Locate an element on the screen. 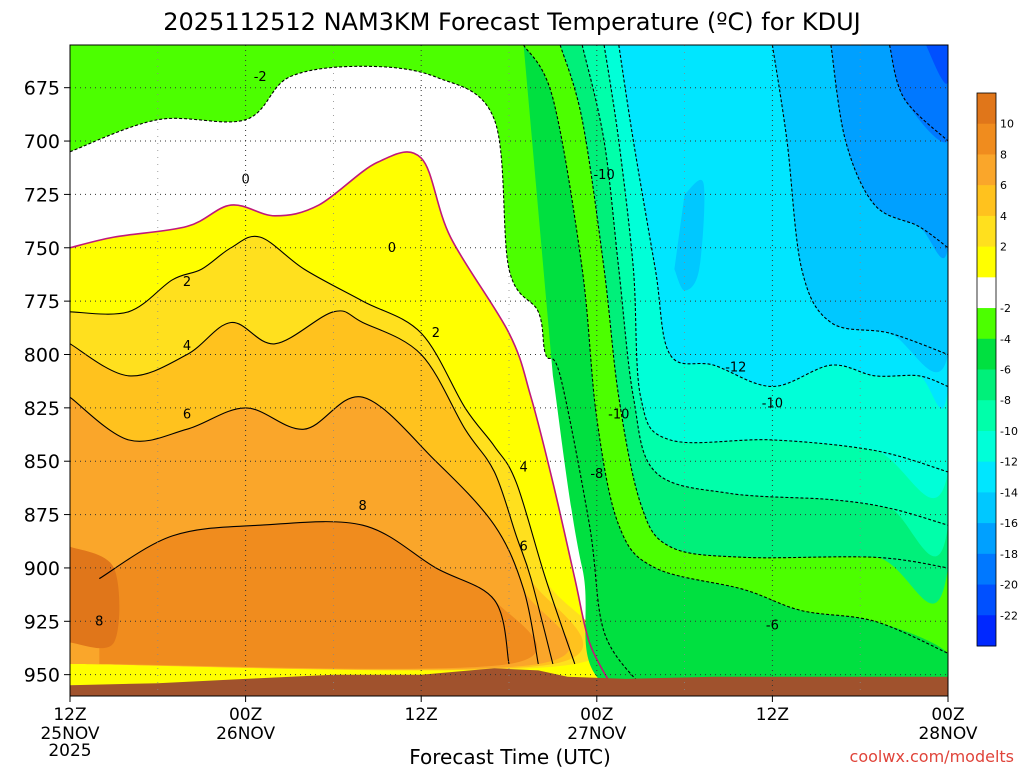 The width and height of the screenshot is (1024, 768). colorbar-frame is located at coordinates (986, 369).